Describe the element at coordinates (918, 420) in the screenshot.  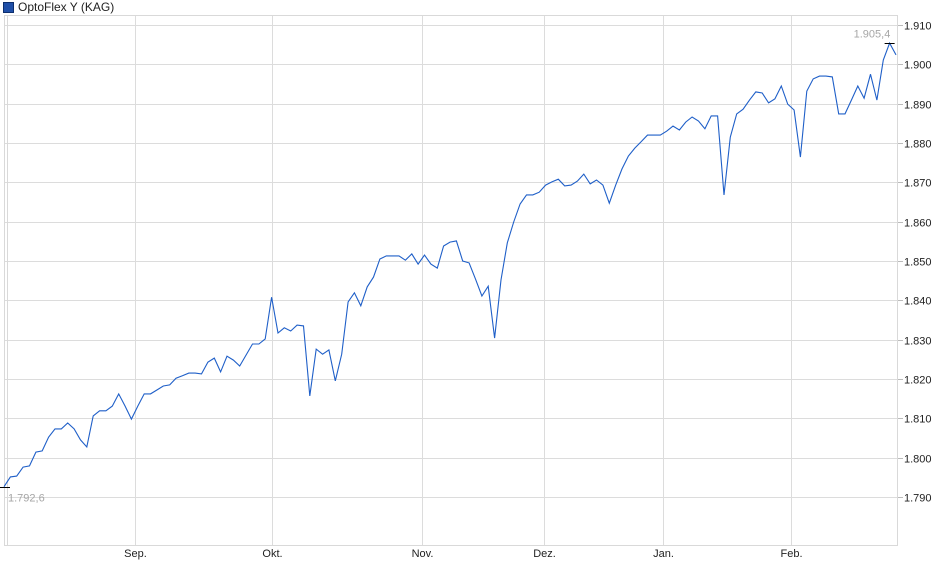
I see `y-tick-label: 1.810` at that location.